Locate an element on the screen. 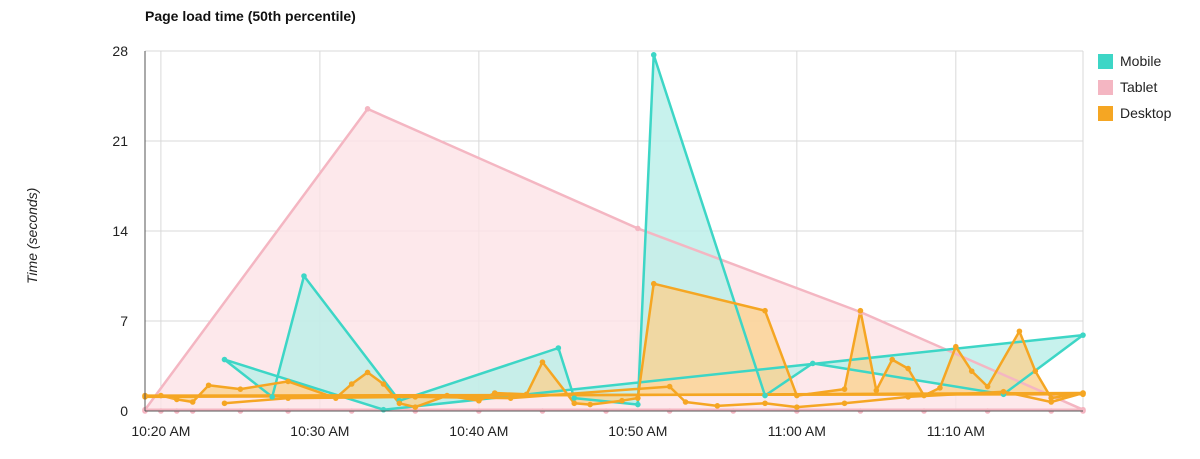  x-tick-label: 11:10 AM is located at coordinates (956, 431).